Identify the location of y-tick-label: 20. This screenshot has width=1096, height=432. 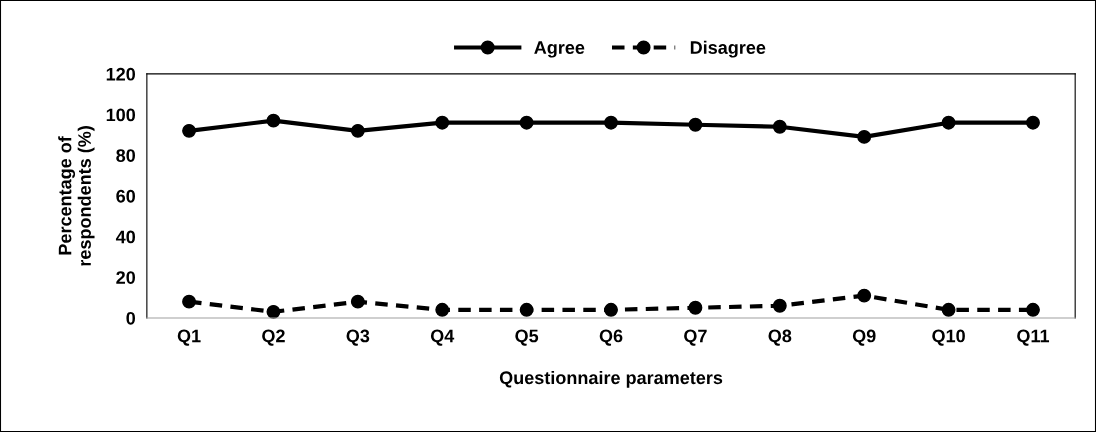
(126, 277).